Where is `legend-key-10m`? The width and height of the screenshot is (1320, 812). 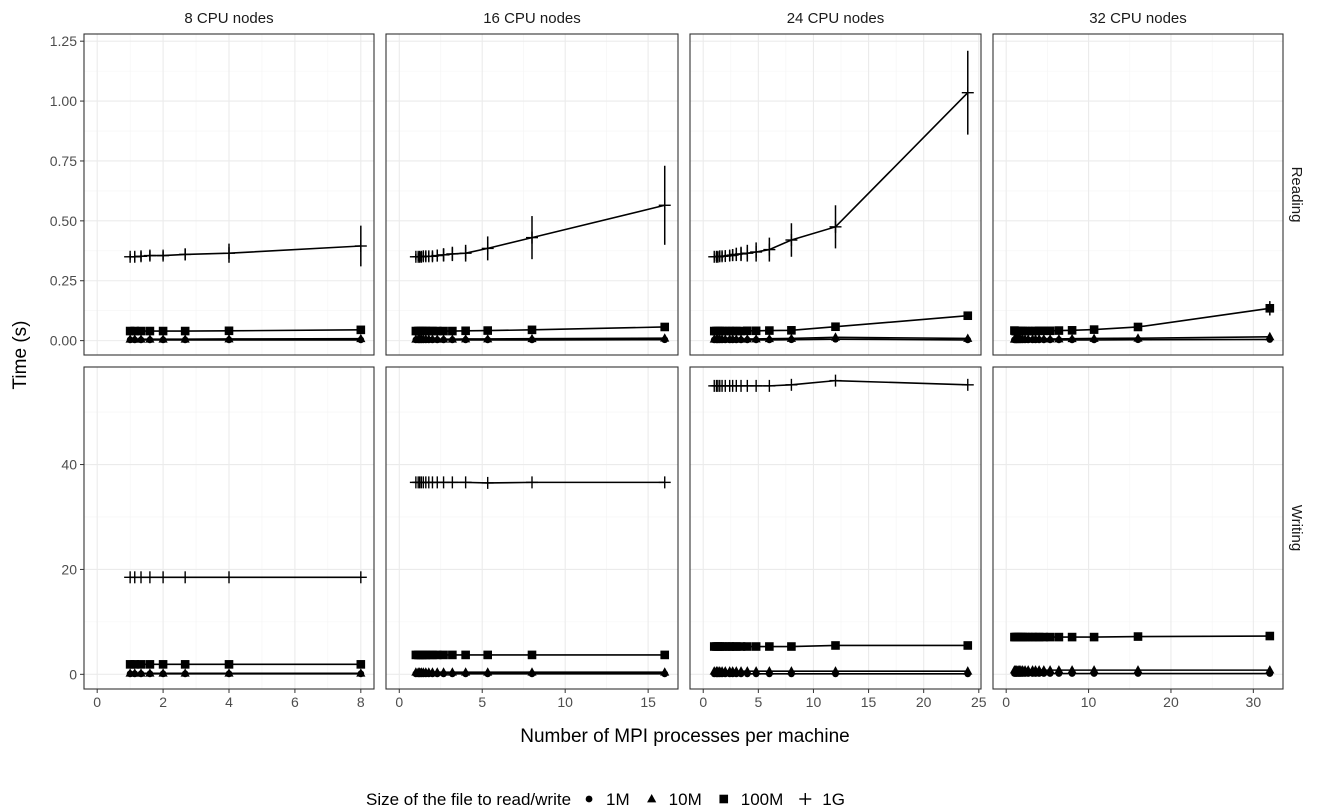 legend-key-10m is located at coordinates (652, 798).